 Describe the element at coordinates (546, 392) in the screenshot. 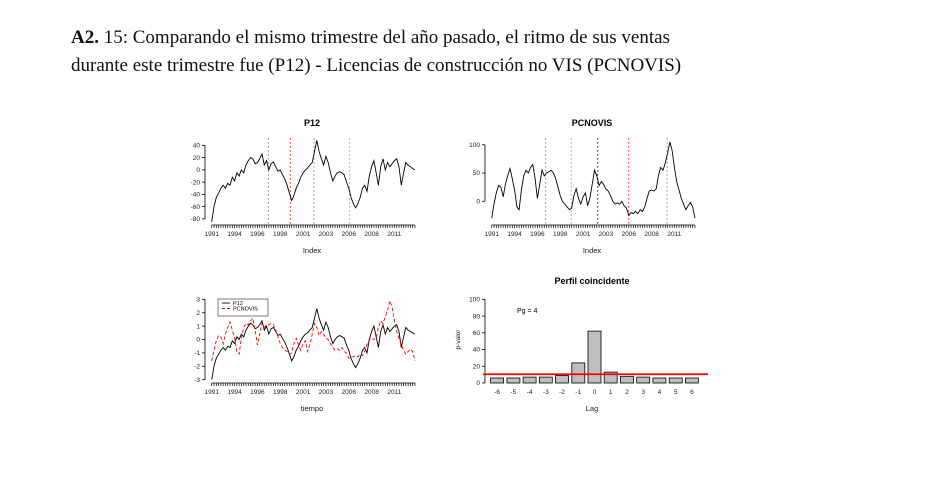

I see `x-tick-label: -3` at that location.